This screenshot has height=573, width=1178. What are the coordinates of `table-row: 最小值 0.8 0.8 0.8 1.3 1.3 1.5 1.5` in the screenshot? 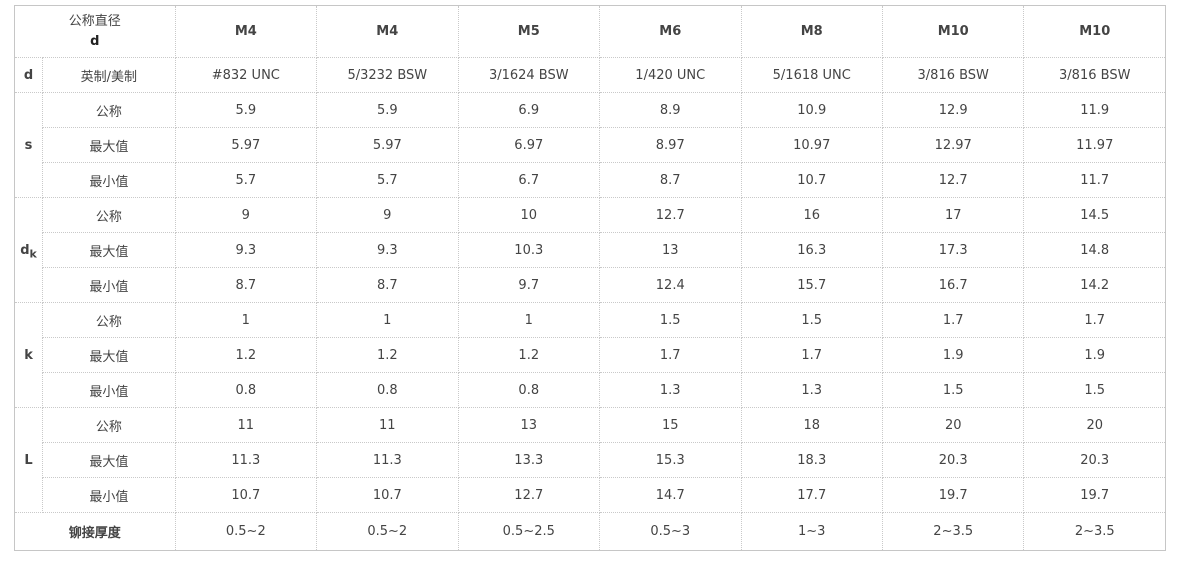 It's located at (590, 390).